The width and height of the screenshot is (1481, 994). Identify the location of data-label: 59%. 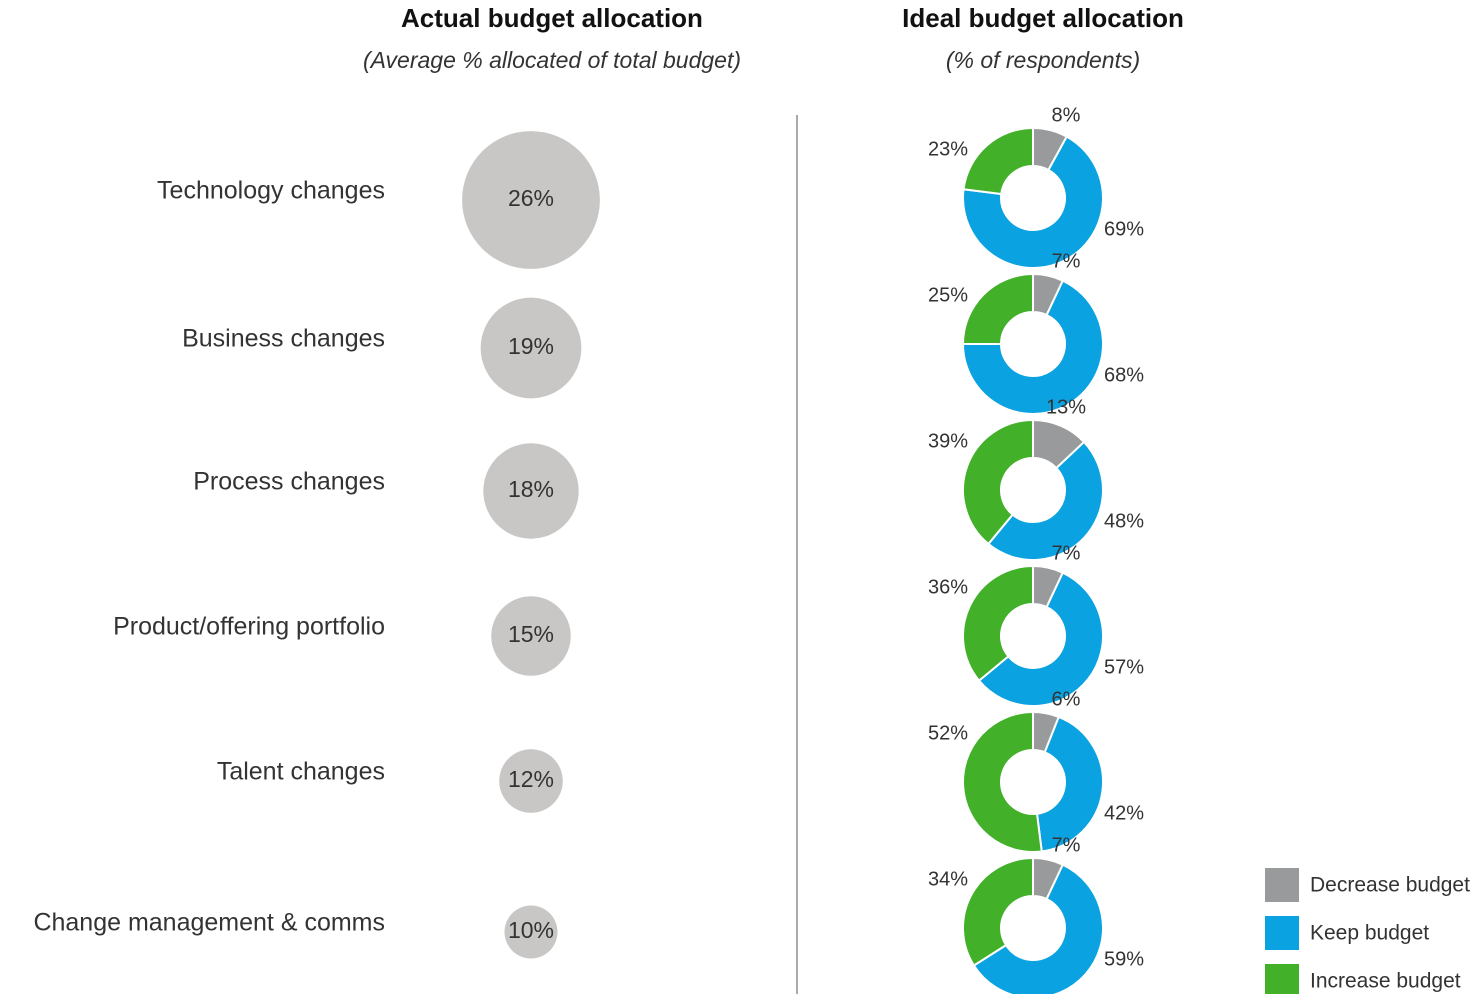
(1124, 959).